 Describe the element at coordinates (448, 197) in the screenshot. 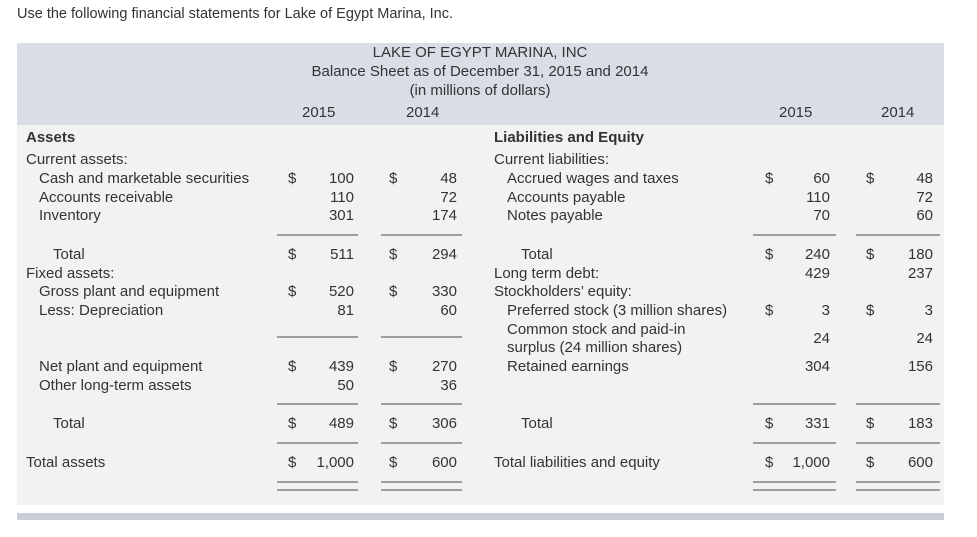

I see `ar-2014: 72` at that location.